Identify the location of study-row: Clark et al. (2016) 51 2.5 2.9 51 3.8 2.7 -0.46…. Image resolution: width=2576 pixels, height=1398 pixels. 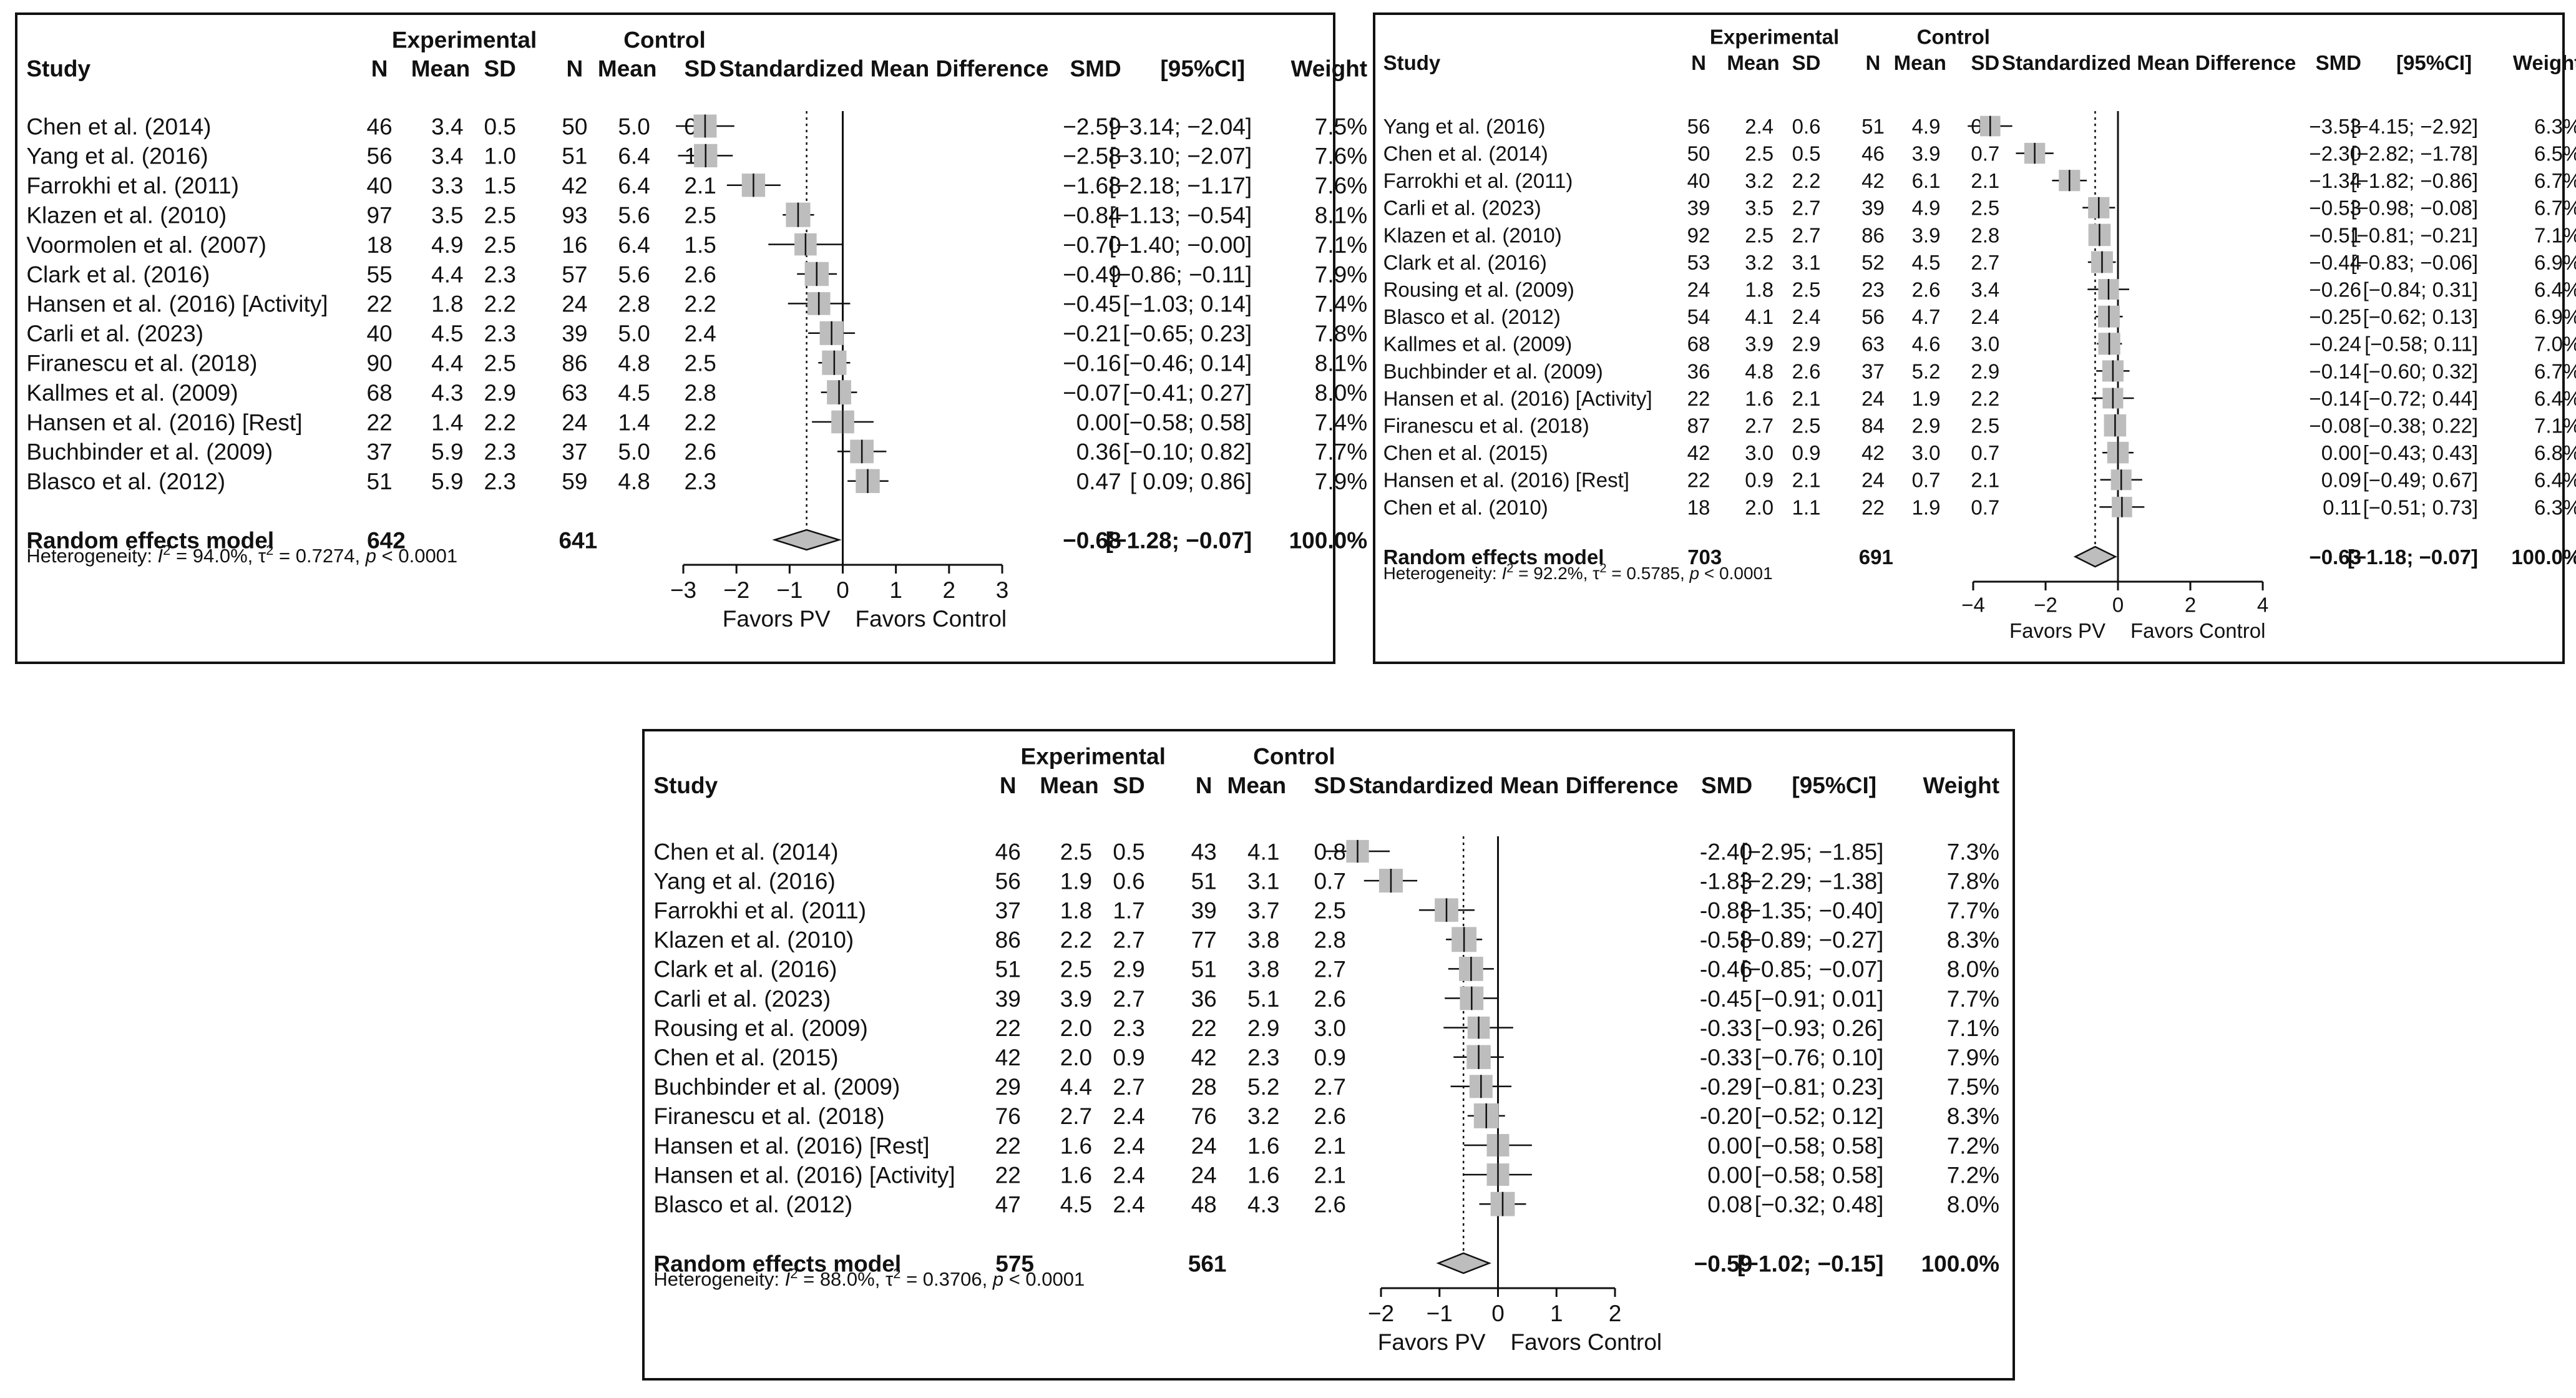
(1326, 970).